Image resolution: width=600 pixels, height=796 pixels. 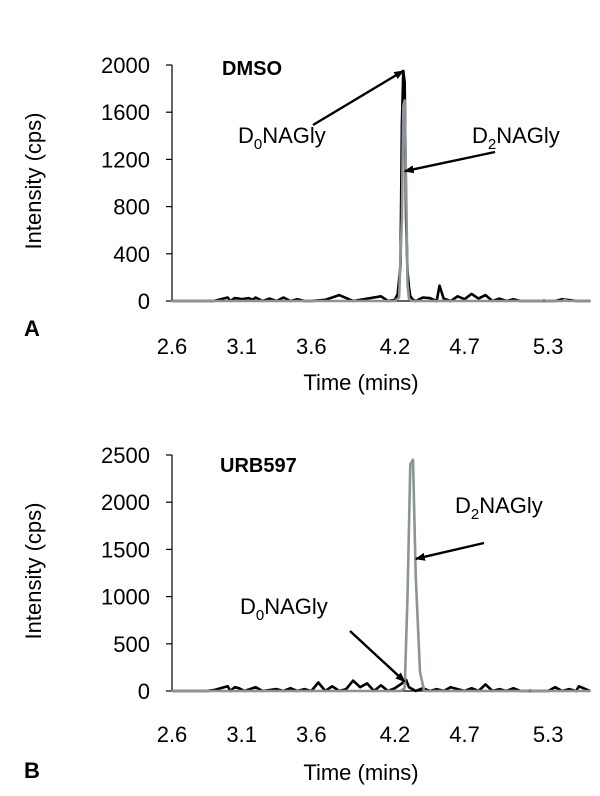 What do you see at coordinates (282, 138) in the screenshot?
I see `annotation-label: D0NAGly` at bounding box center [282, 138].